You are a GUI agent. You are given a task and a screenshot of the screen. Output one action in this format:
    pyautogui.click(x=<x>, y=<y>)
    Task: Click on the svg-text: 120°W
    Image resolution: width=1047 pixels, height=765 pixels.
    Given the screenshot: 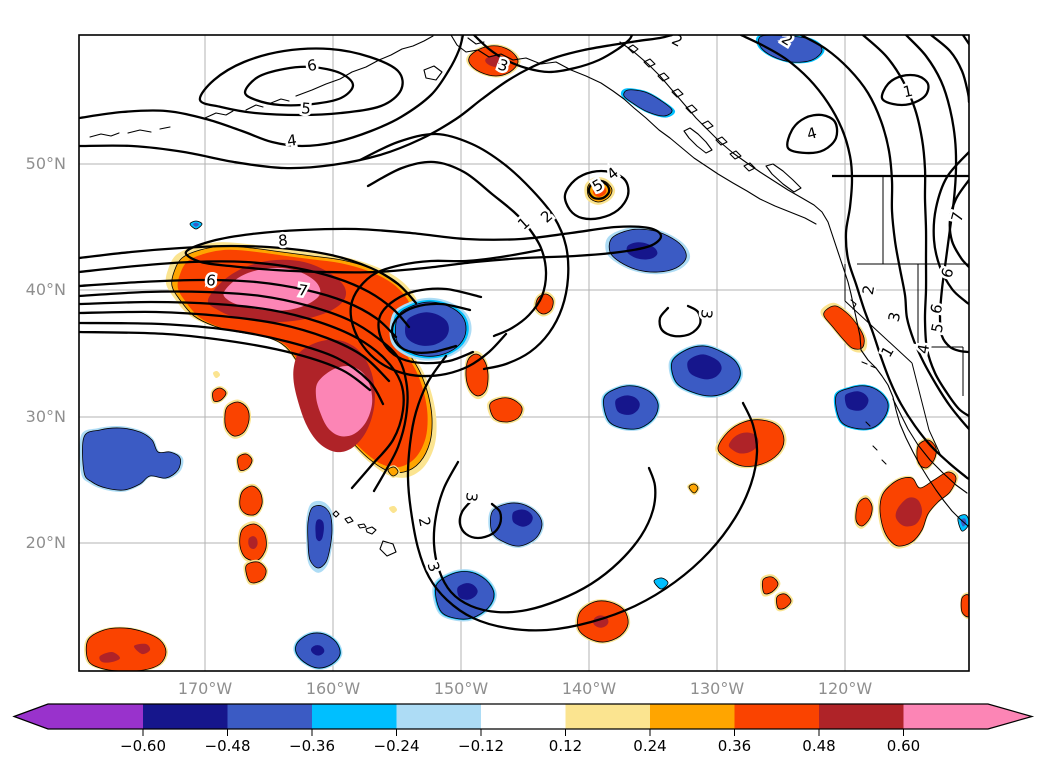 What is the action you would take?
    pyautogui.click(x=845, y=688)
    